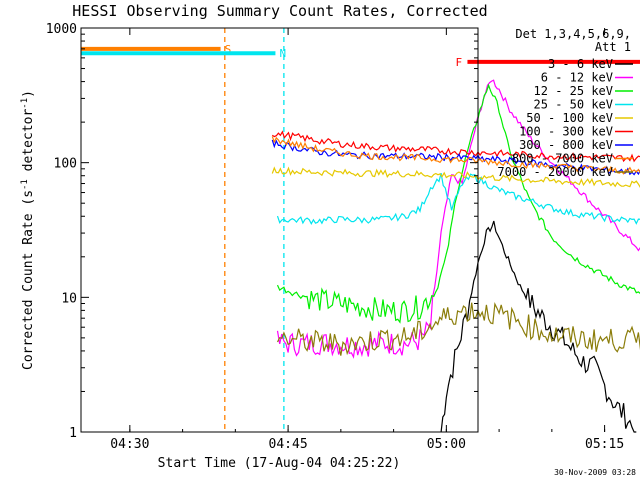 This screenshot has width=640, height=480. I want to click on y-tick-label-10: 10, so click(69, 298).